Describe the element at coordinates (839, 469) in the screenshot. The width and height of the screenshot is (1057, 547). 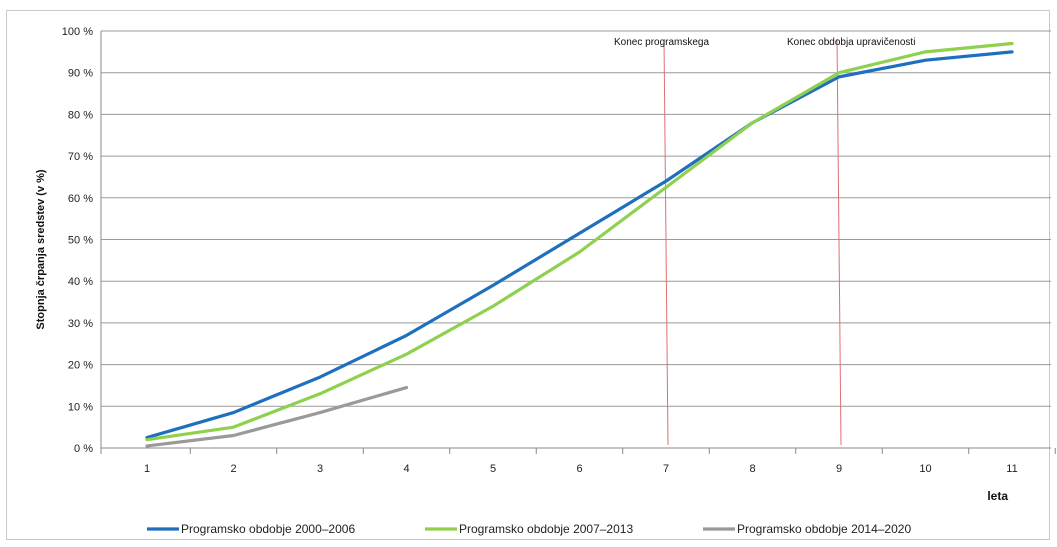
I see `x-tick-label: 9` at that location.